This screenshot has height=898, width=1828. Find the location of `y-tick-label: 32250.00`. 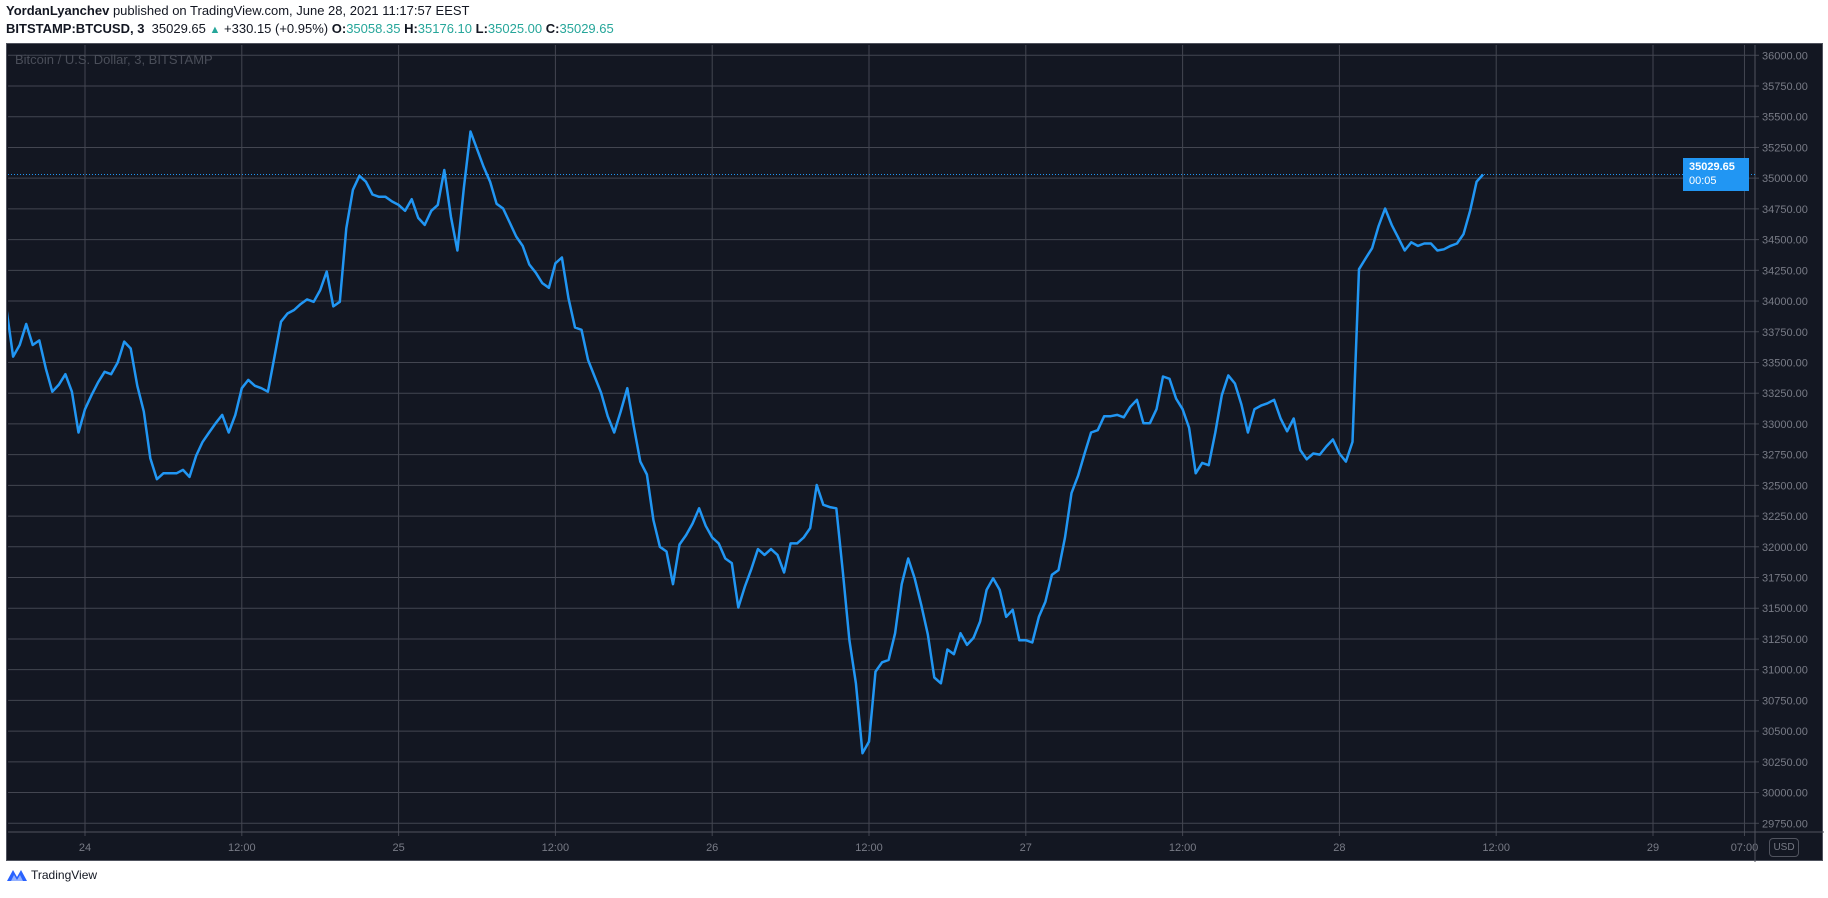

y-tick-label: 32250.00 is located at coordinates (1785, 517).